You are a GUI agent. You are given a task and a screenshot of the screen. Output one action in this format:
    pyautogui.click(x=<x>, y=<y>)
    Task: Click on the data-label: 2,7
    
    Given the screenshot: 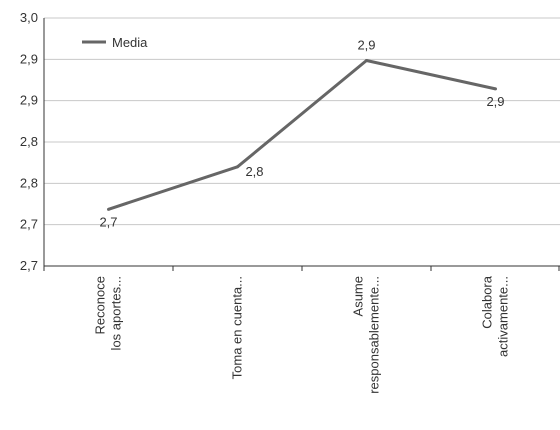 What is the action you would take?
    pyautogui.click(x=108, y=221)
    